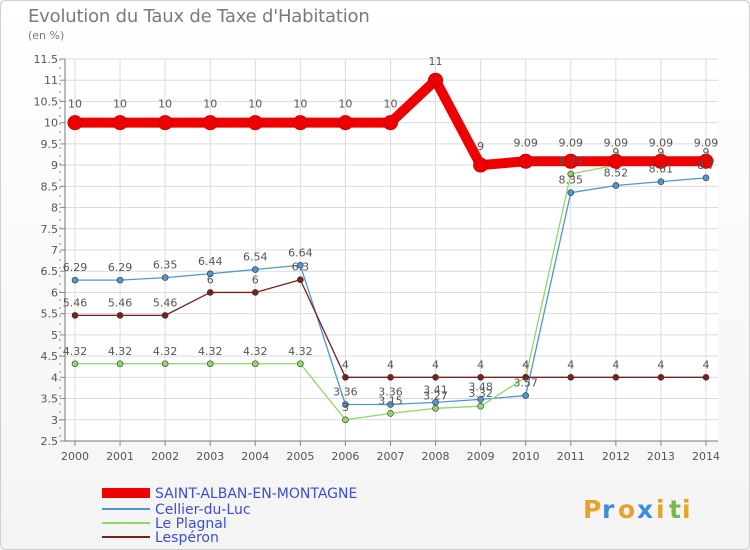 The image size is (750, 550). I want to click on y-tick-label: 3, so click(54, 420).